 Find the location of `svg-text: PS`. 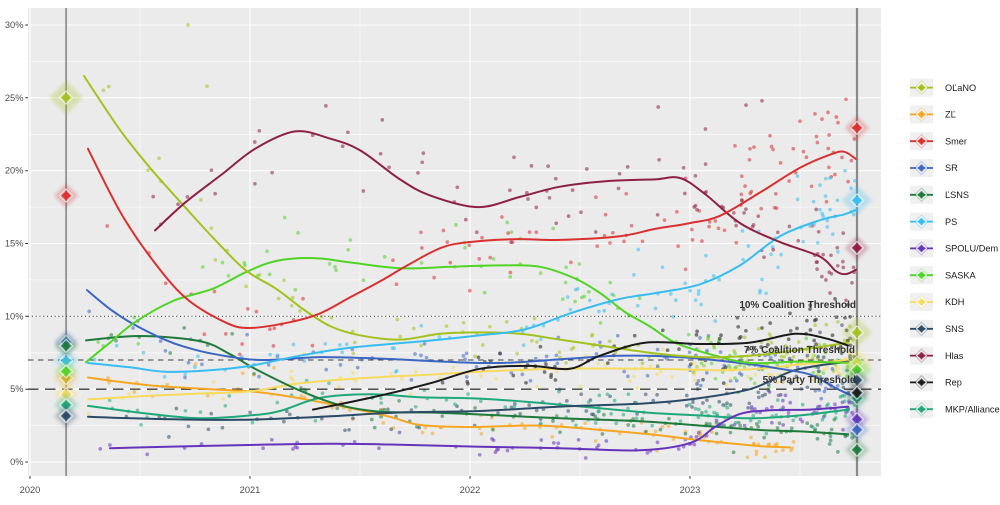

svg-text: PS is located at coordinates (951, 222).